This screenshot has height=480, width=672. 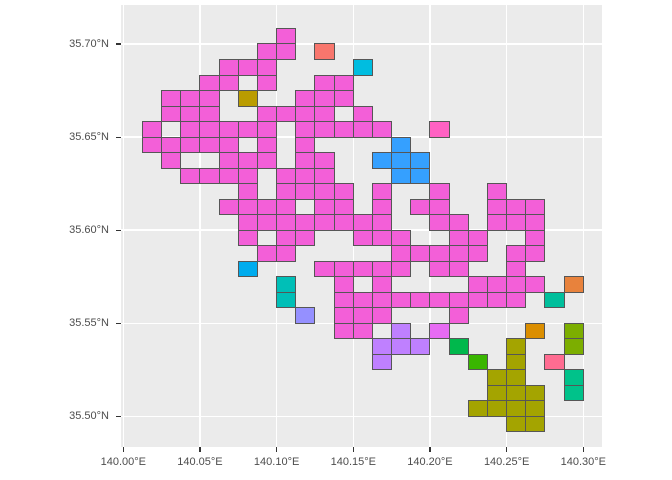 What do you see at coordinates (200, 462) in the screenshot?
I see `x-tick-label: 140.05°E` at bounding box center [200, 462].